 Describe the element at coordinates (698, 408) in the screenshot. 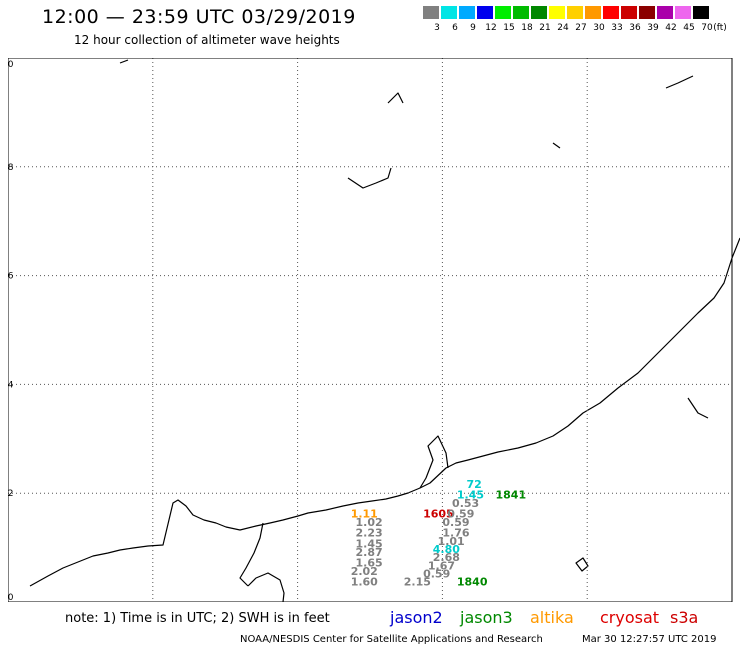

I see `taiwan-coast` at that location.